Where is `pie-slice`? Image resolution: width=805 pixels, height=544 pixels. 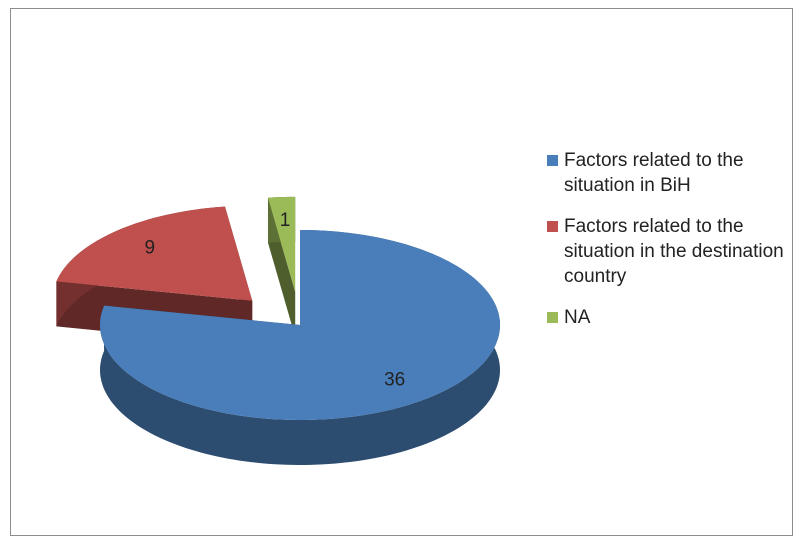
pie-slice is located at coordinates (281, 266).